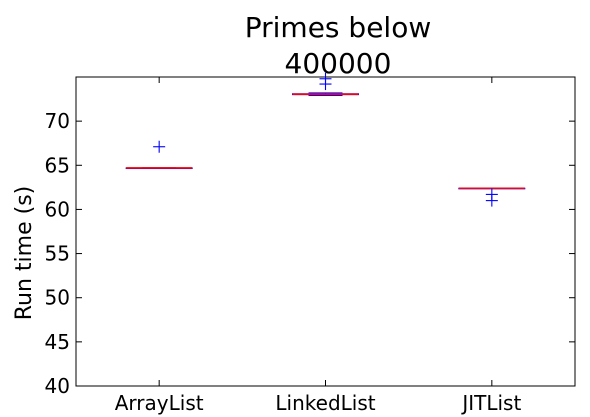 The image size is (590, 417). I want to click on y-tick-label: 60, so click(57, 209).